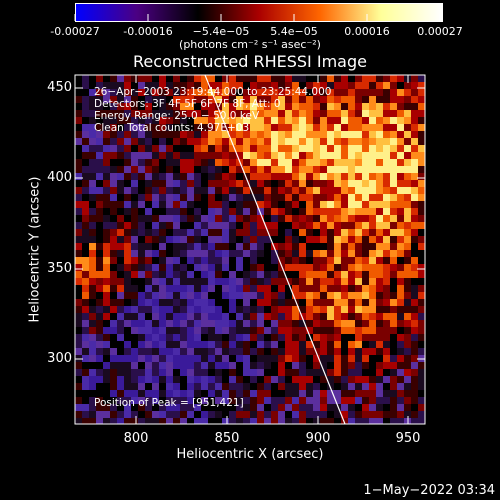 The image size is (500, 500). What do you see at coordinates (440, 31) in the screenshot?
I see `colorbar-tick-label: 0.00027` at bounding box center [440, 31].